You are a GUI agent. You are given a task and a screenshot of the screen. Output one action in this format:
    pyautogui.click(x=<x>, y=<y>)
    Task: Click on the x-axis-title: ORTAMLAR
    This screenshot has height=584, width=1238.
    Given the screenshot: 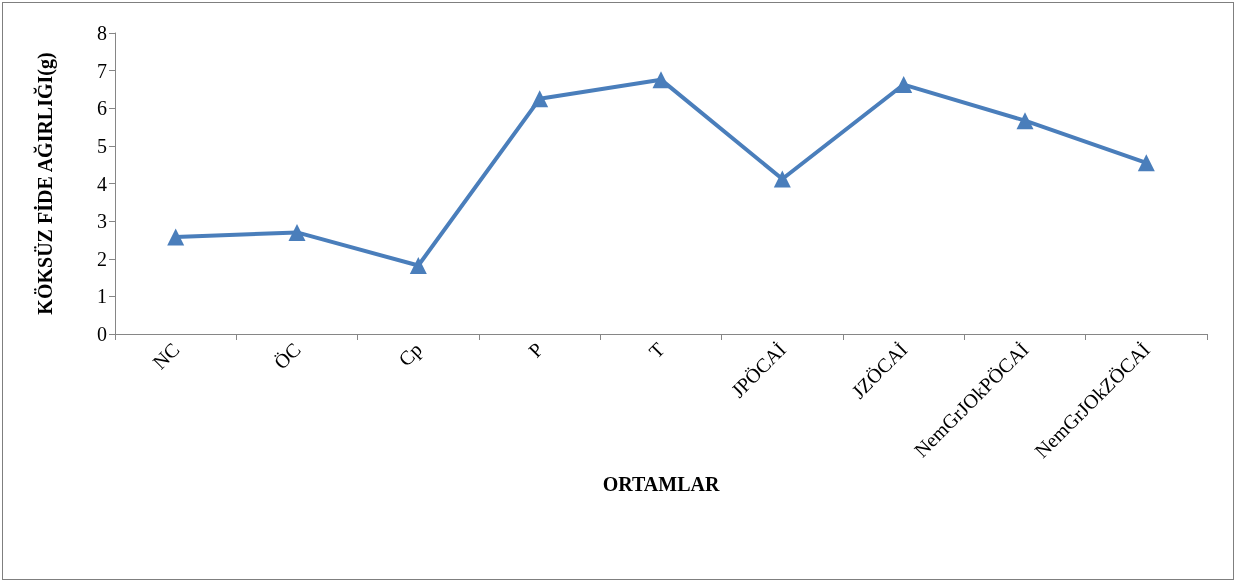 What is the action you would take?
    pyautogui.click(x=661, y=484)
    